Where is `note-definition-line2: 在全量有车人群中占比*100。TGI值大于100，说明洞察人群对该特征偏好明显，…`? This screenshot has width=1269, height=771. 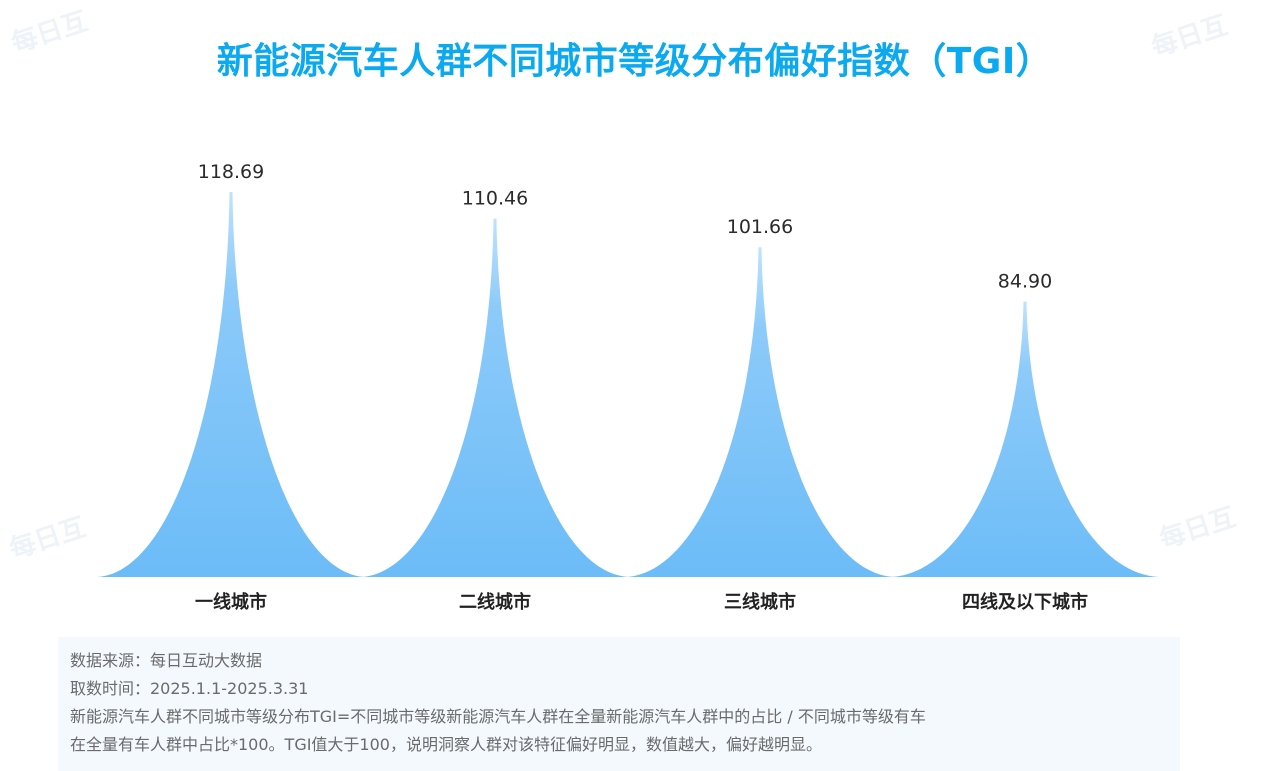 note-definition-line2: 在全量有车人群中占比*100。TGI值大于100，说明洞察人群对该特征偏好明显，… is located at coordinates (446, 744).